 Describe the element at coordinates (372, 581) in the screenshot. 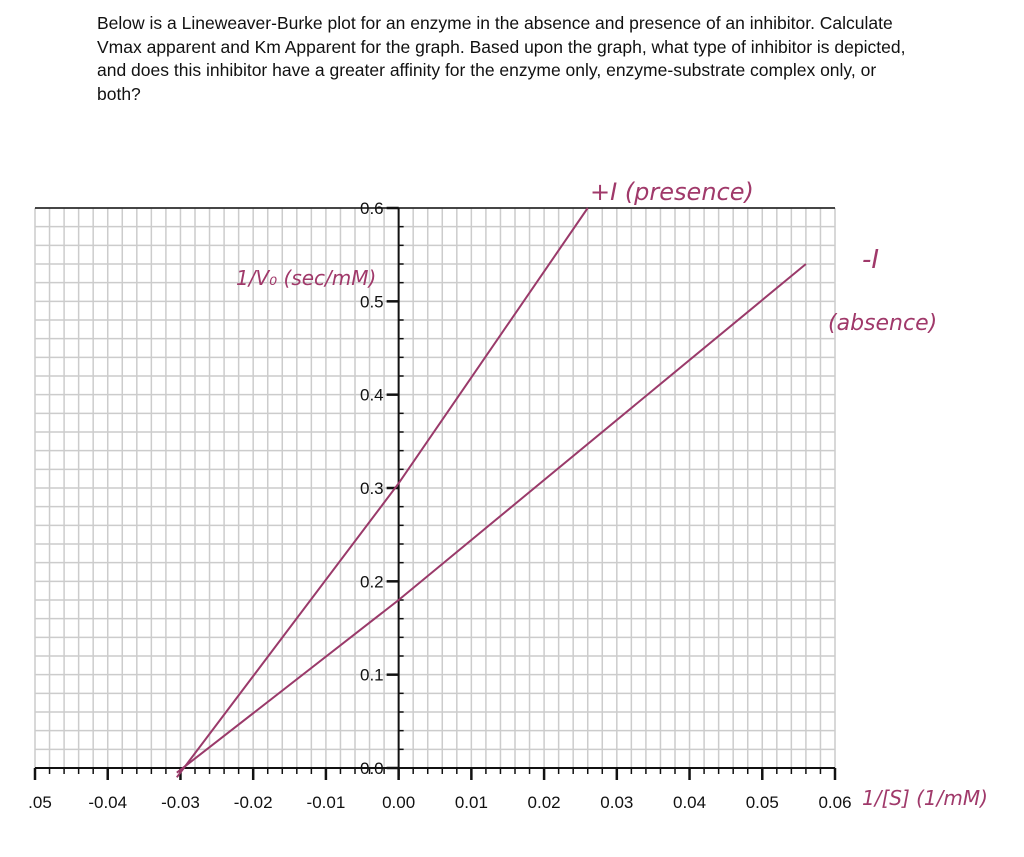

I see `y-tick-label: 0.2` at that location.